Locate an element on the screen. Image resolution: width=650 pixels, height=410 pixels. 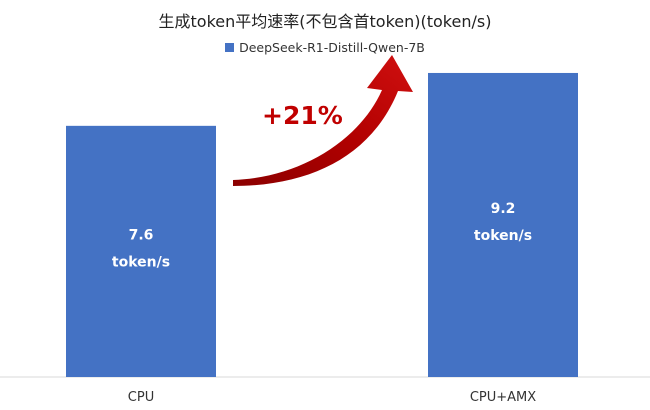
curved-up-arrow-icon is located at coordinates (323, 120).